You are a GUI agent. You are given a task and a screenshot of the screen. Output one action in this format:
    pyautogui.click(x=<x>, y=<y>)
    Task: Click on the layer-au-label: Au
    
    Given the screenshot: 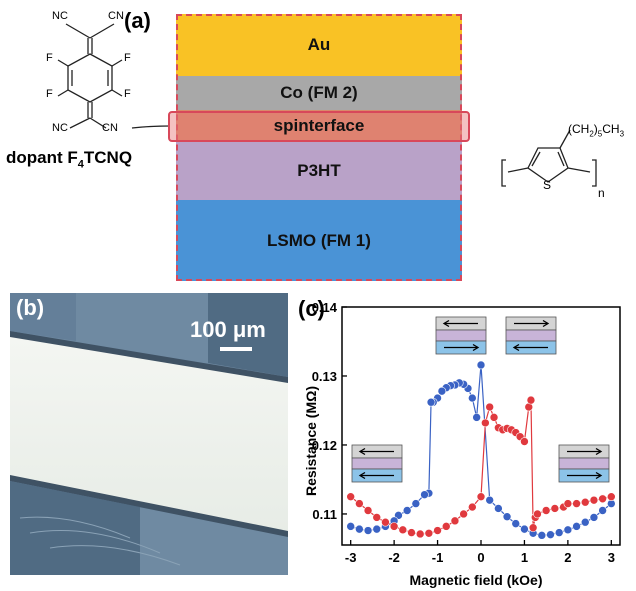 What is the action you would take?
    pyautogui.click(x=319, y=44)
    